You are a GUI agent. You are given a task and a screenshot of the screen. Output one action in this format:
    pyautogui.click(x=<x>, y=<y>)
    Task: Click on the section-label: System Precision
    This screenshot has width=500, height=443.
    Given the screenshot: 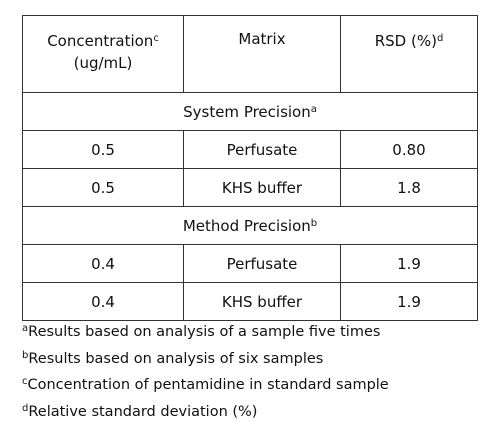 What is the action you would take?
    pyautogui.click(x=247, y=111)
    